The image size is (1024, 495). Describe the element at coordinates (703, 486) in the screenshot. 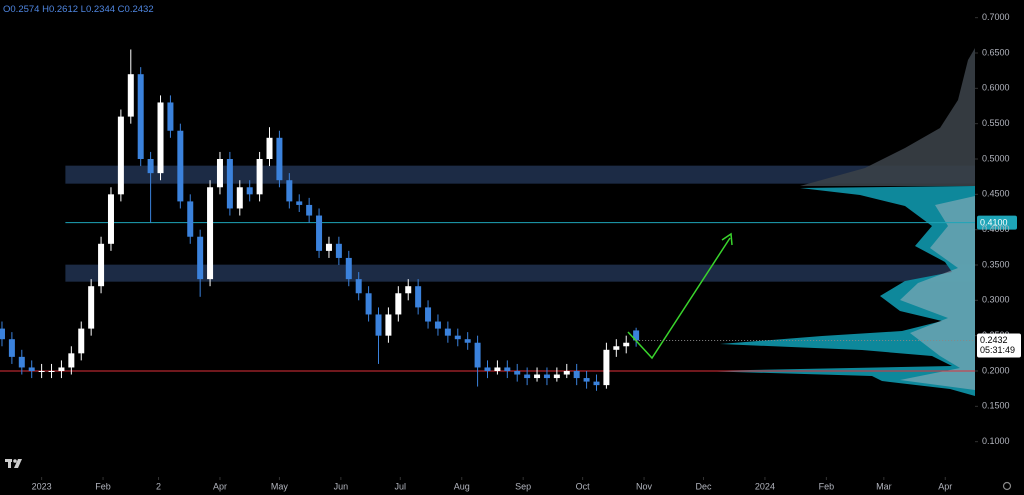

I see `x-tick-label: Dec` at that location.